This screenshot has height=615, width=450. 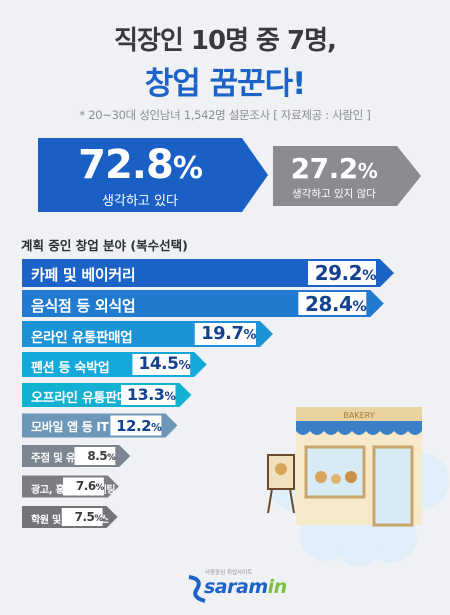 What do you see at coordinates (229, 573) in the screenshot?
I see `logo-tagline: 사람중심 취업사이트` at bounding box center [229, 573].